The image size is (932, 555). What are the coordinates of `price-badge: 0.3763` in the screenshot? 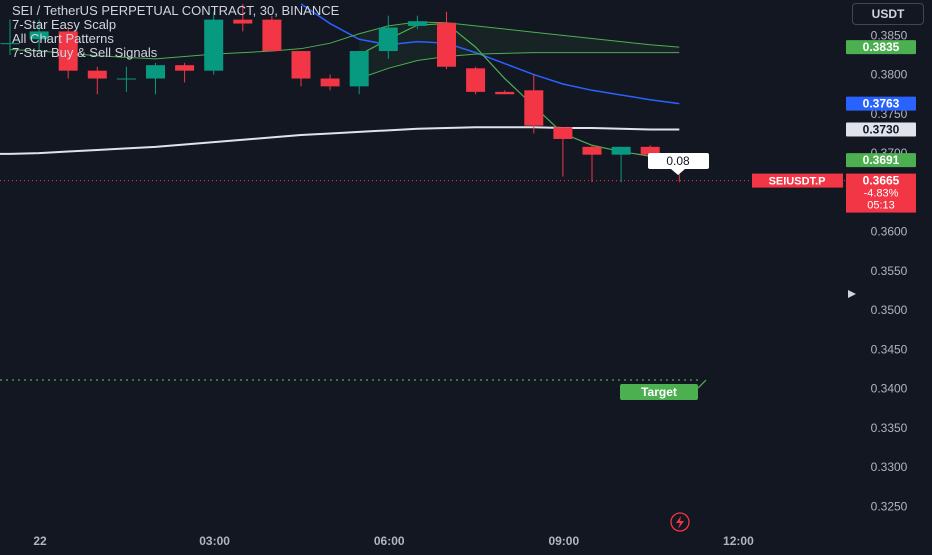 It's located at (881, 103).